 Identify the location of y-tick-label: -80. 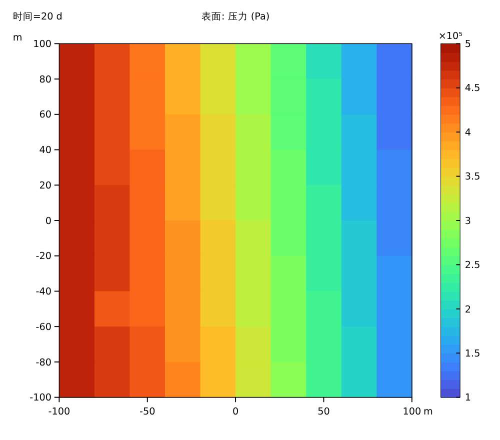
(44, 362).